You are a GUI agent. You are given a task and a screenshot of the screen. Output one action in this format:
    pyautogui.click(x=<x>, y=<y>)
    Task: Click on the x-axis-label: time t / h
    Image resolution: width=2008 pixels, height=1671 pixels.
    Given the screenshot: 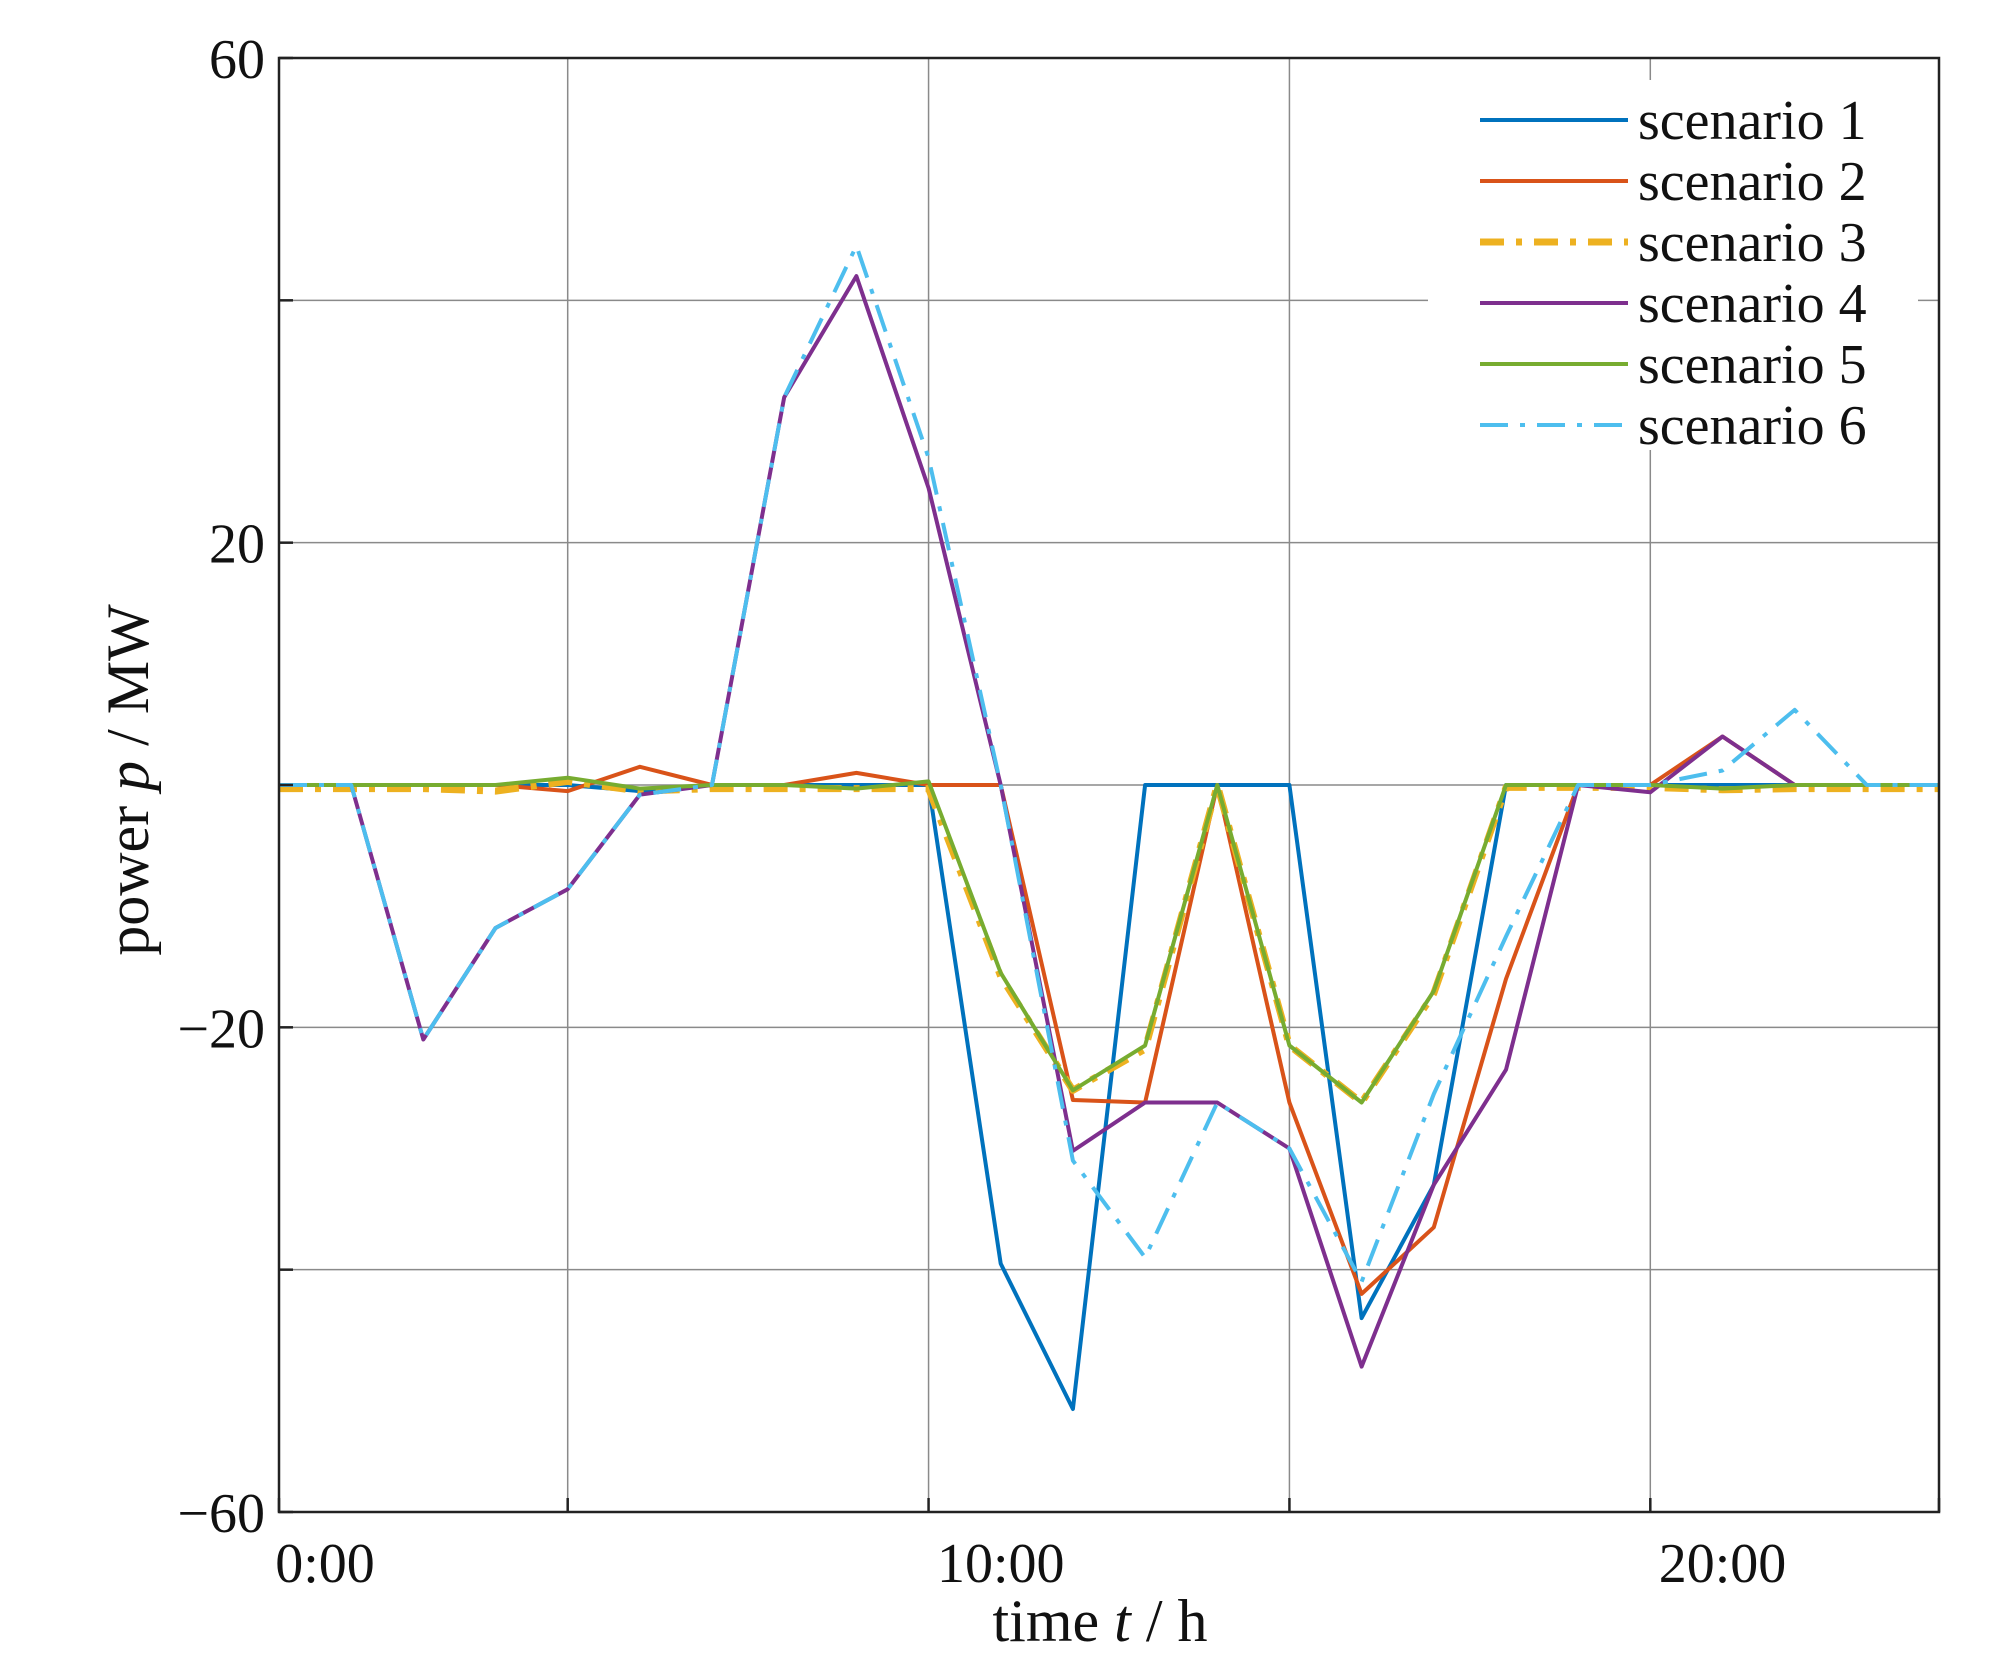 What is the action you would take?
    pyautogui.click(x=1100, y=1621)
    